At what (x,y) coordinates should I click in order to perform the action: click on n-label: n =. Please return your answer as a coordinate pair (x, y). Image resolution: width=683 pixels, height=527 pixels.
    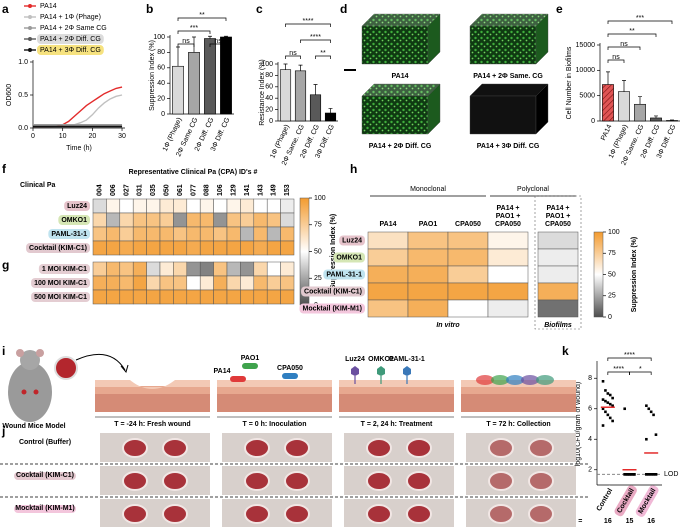
    Looking at the image, I should click on (577, 521).